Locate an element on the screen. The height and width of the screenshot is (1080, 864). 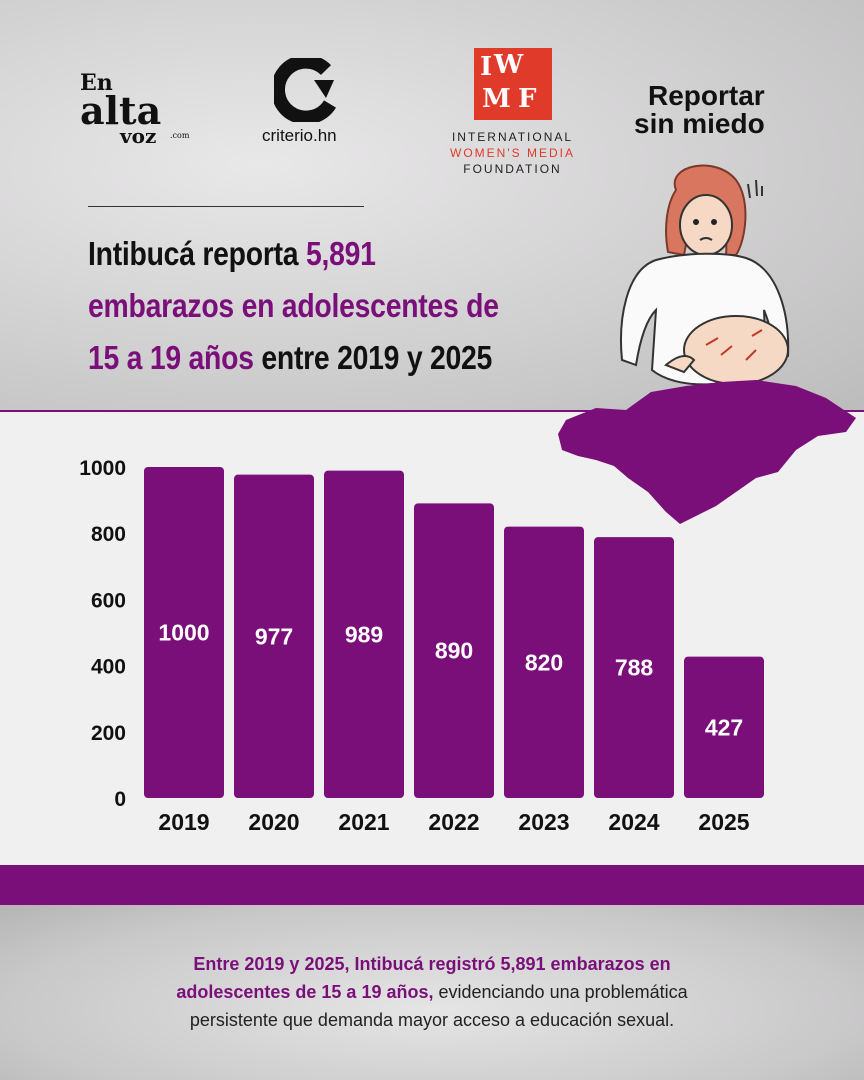
logo-text: alta is located at coordinates (121, 110).